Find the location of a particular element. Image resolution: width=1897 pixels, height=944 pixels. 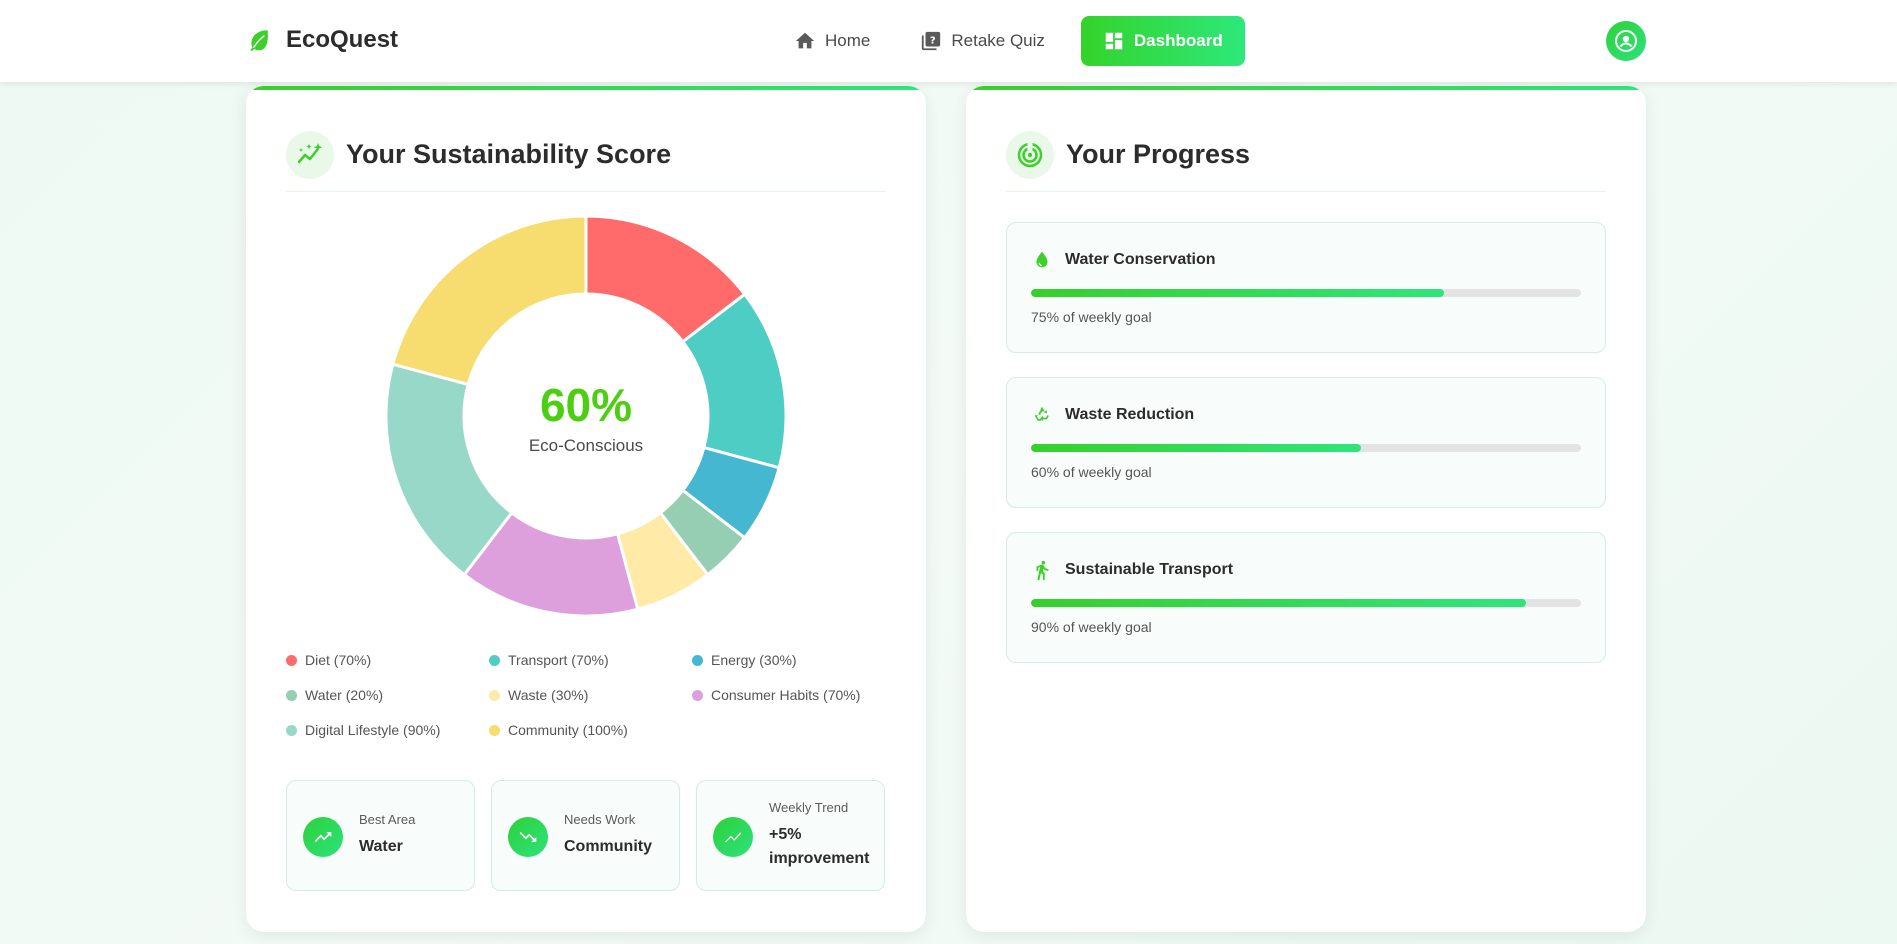

legend-item-consumer-habits: Consumer Habits (70%) is located at coordinates (776, 695).